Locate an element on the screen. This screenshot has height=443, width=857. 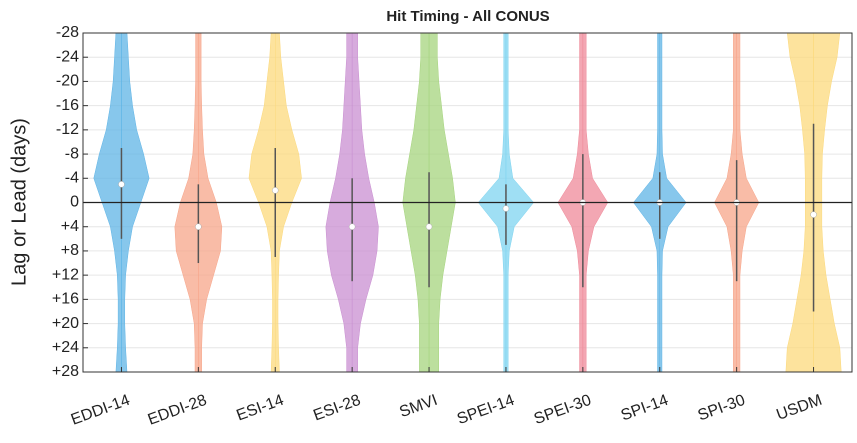
y-tick-label: +8 is located at coordinates (70, 250).